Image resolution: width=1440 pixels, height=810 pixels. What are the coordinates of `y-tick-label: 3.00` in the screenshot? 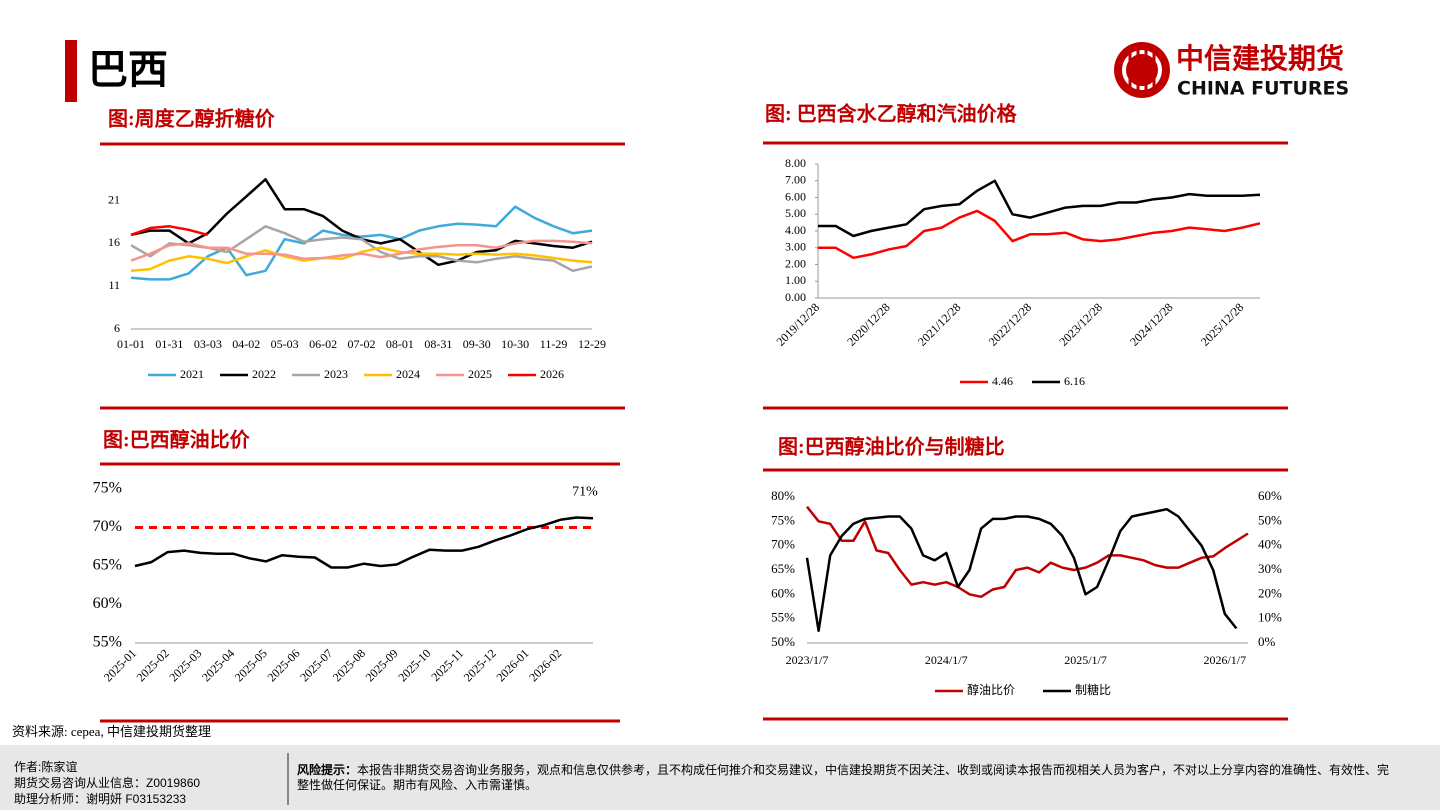 It's located at (795, 247).